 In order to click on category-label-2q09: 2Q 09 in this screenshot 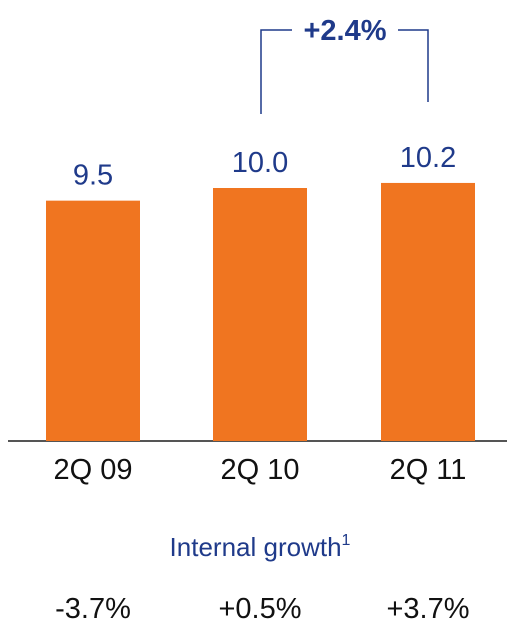, I will do `click(93, 470)`.